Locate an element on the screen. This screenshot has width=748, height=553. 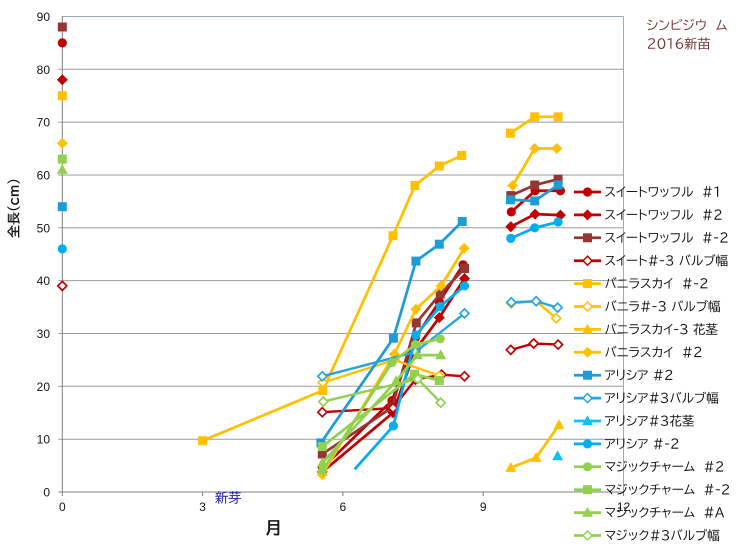
svg-text: 9 is located at coordinates (483, 507).